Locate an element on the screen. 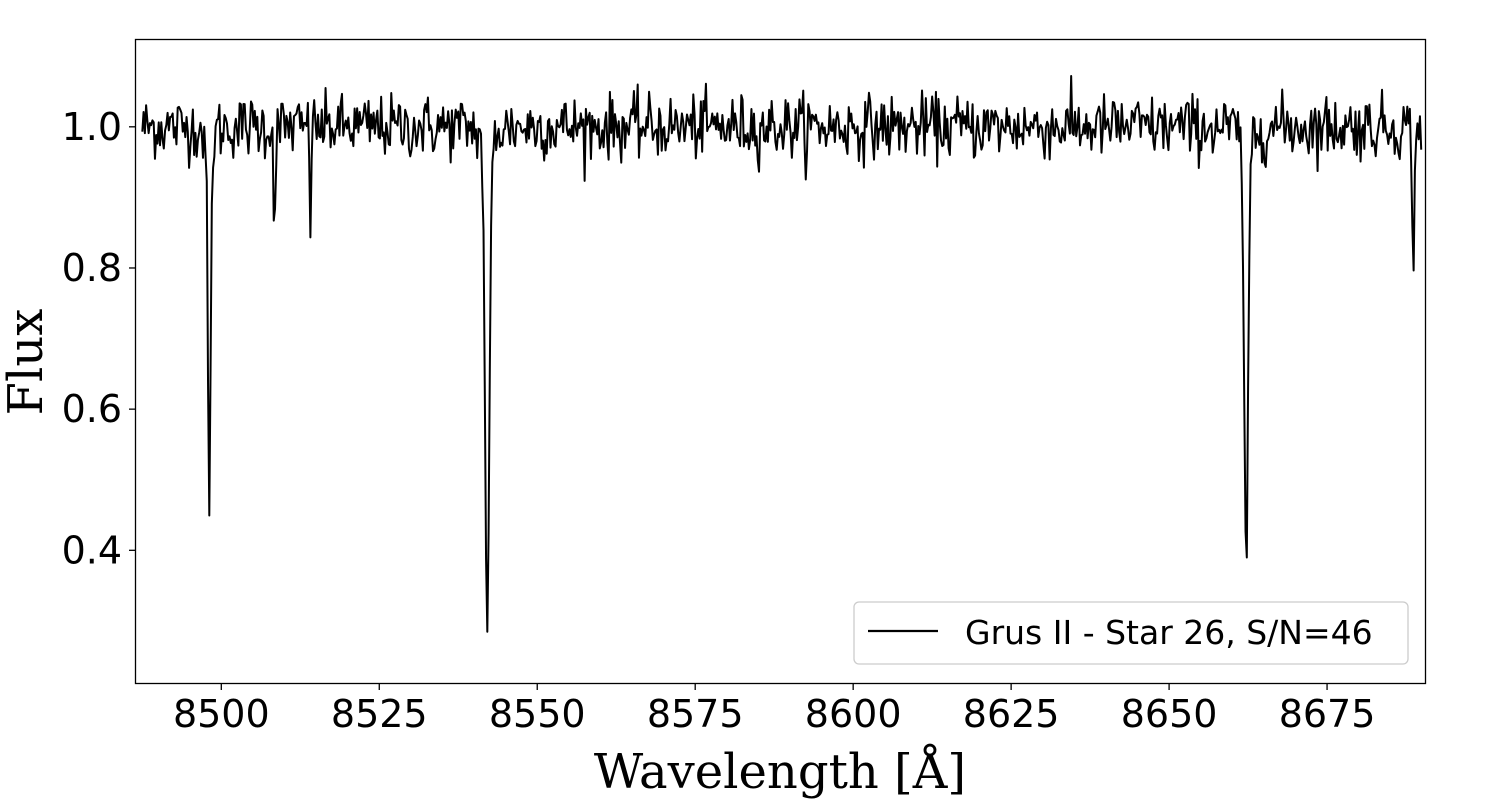  legend-label: Grus II - Star 26, S/N=46 is located at coordinates (1169, 632).